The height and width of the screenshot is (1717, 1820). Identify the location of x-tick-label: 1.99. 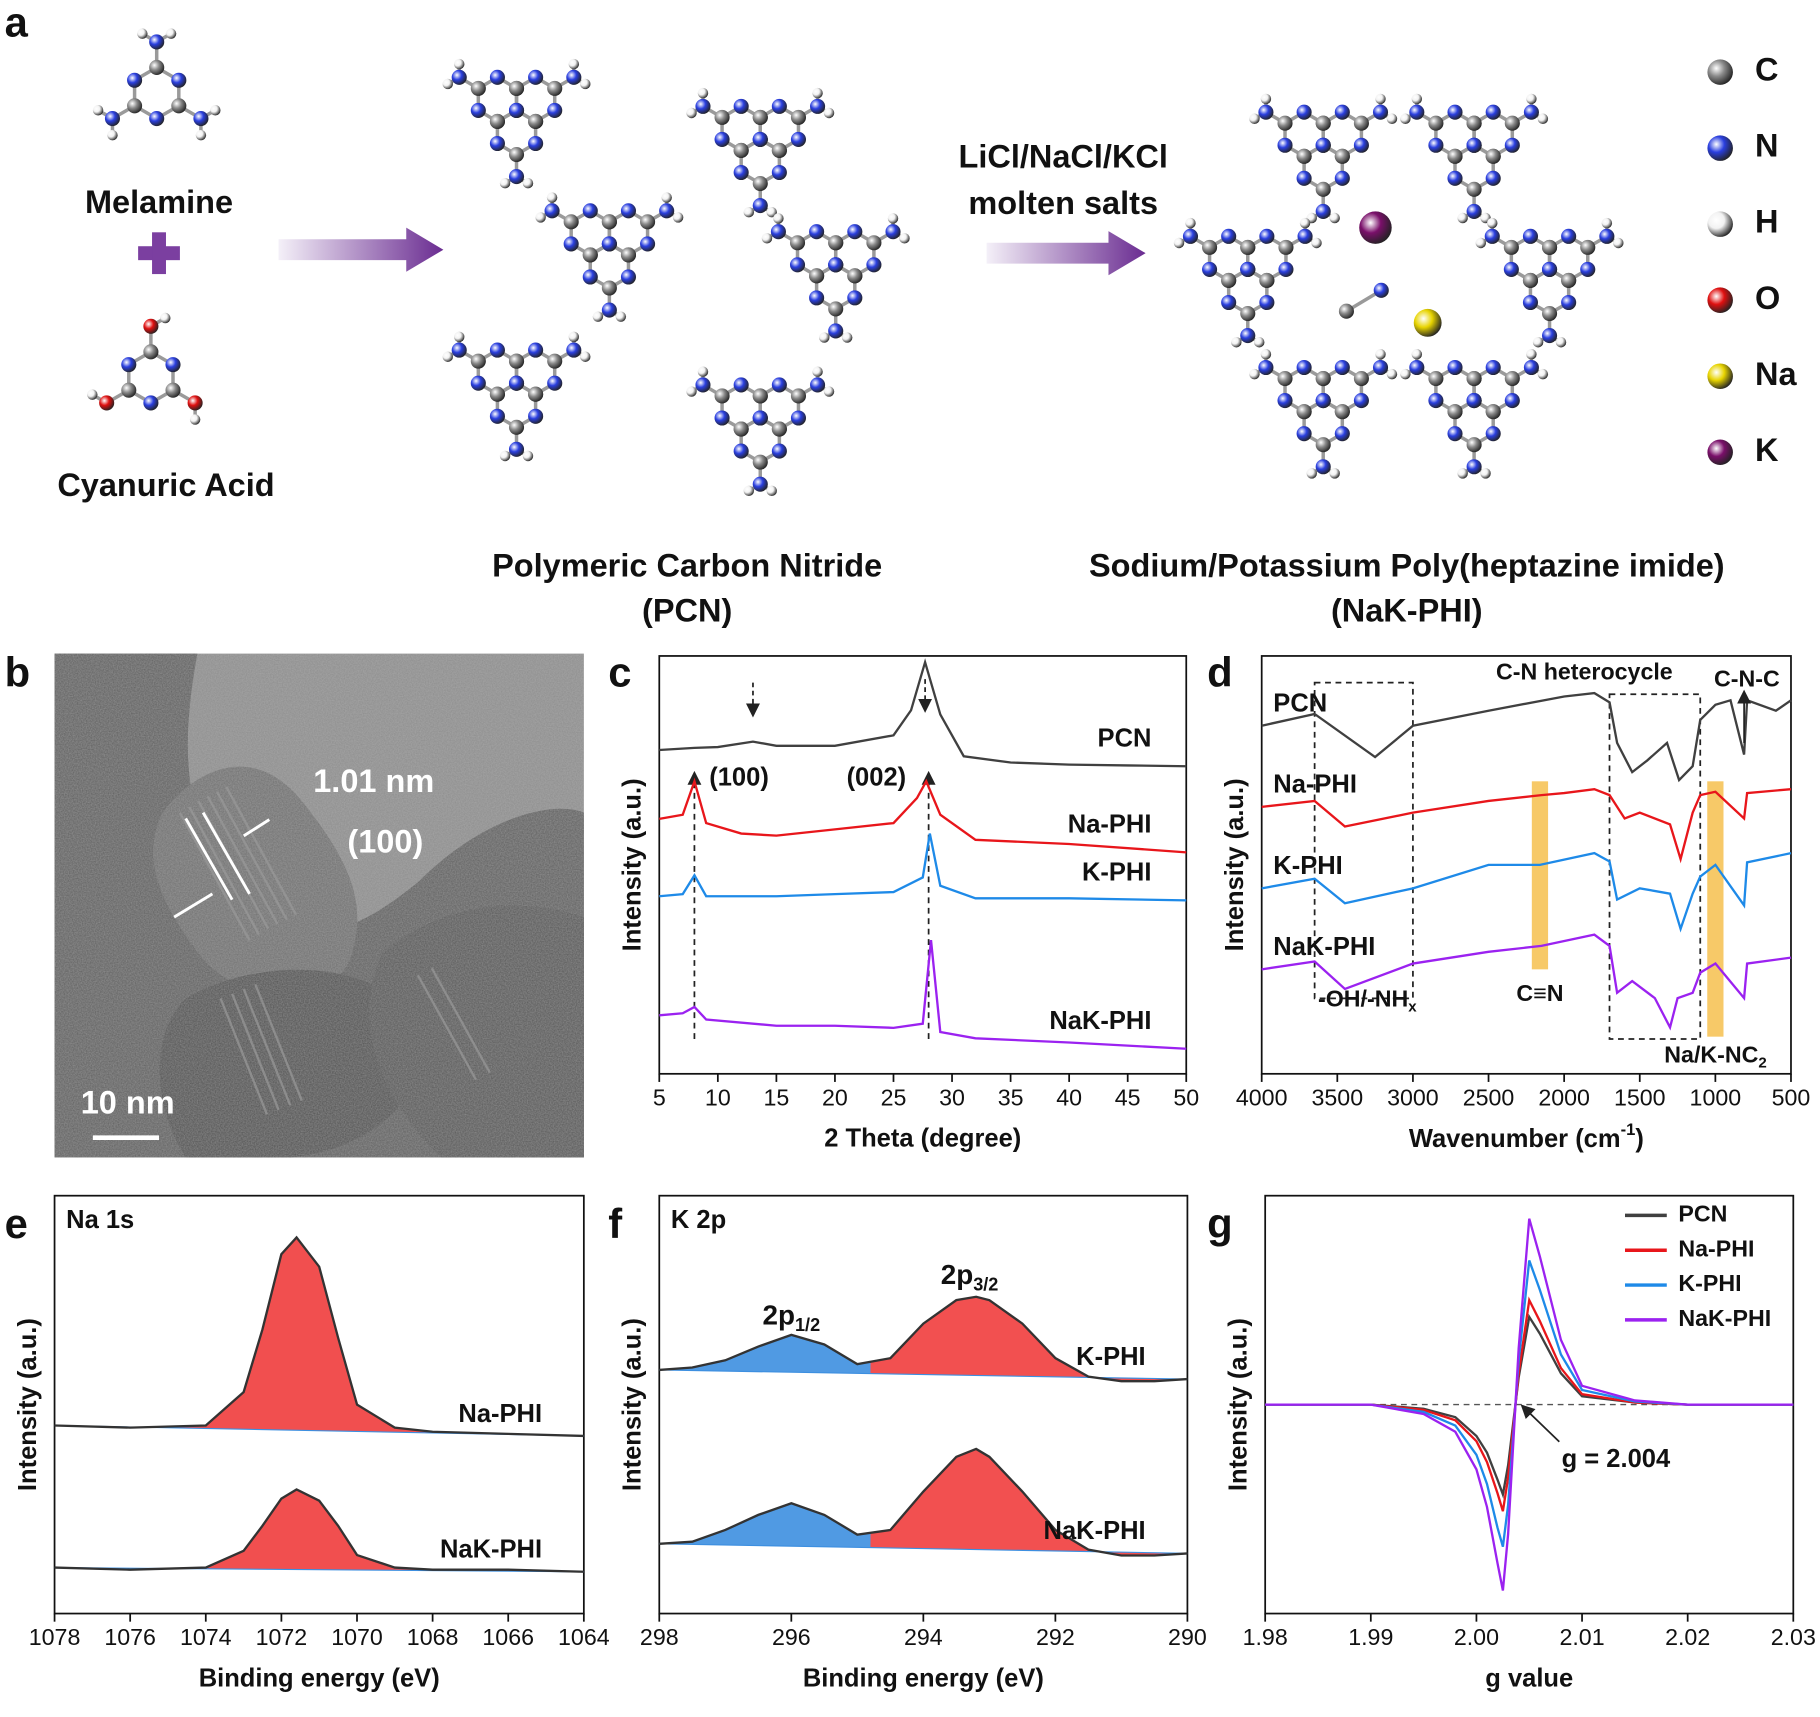
(1370, 1637).